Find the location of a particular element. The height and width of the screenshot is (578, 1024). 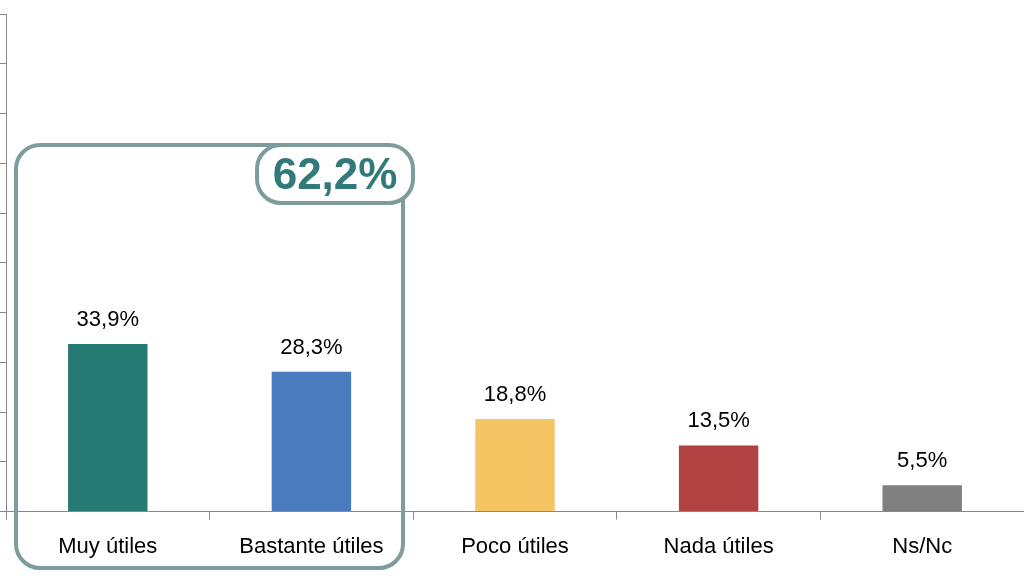

x-tick-label: Muy útiles is located at coordinates (108, 545).